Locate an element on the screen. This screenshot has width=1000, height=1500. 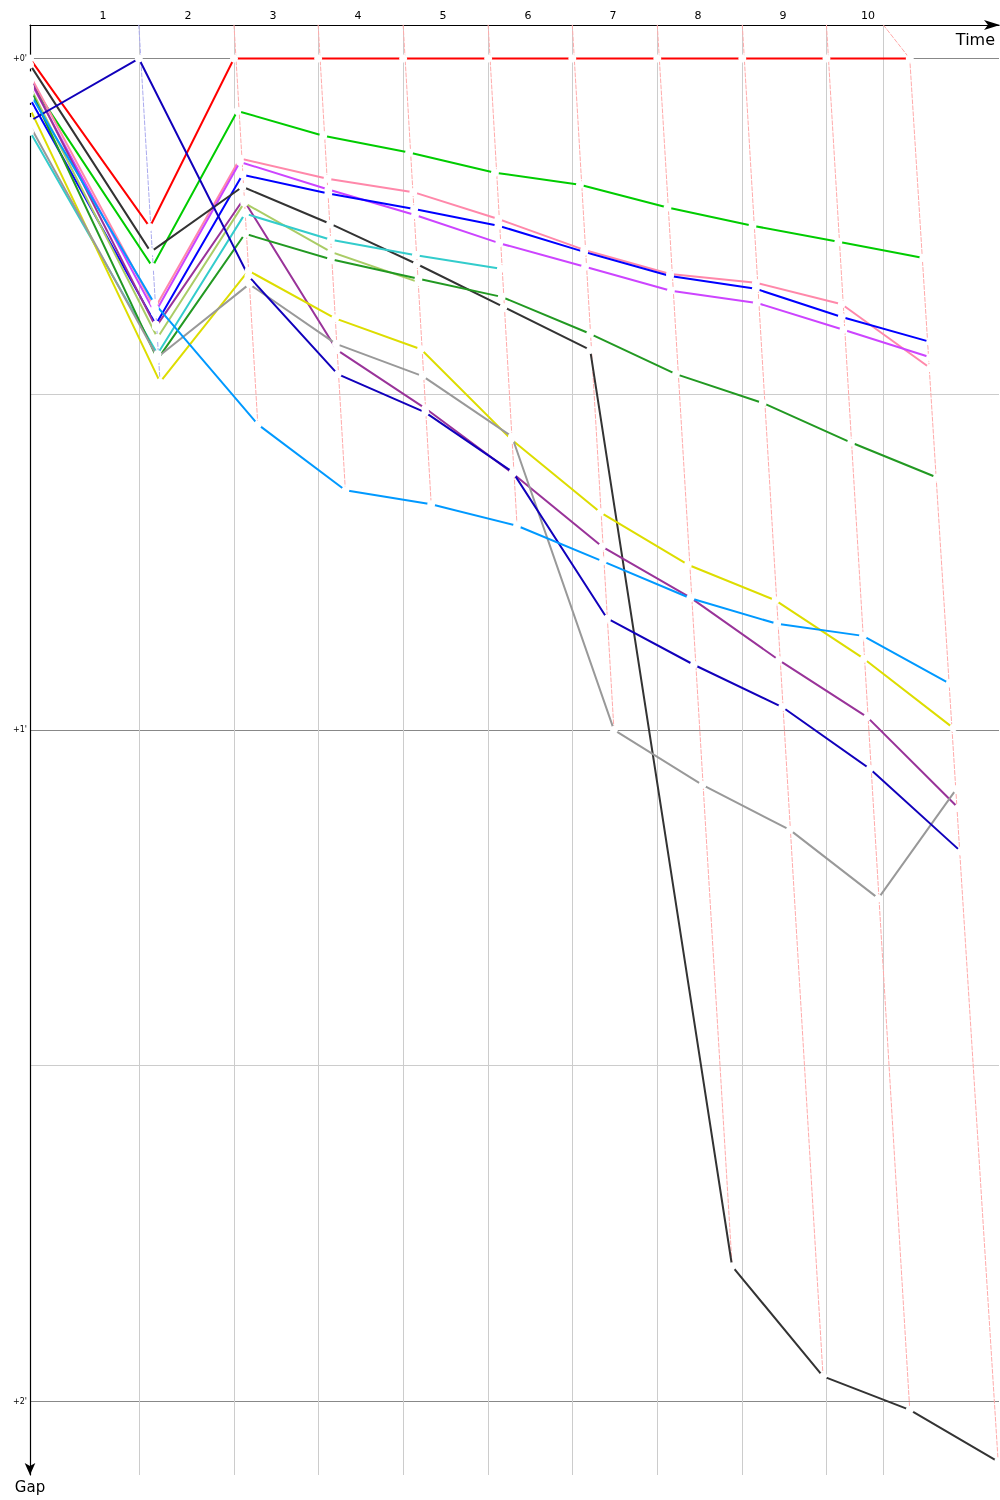
x-tick-label: 2 is located at coordinates (188, 15).